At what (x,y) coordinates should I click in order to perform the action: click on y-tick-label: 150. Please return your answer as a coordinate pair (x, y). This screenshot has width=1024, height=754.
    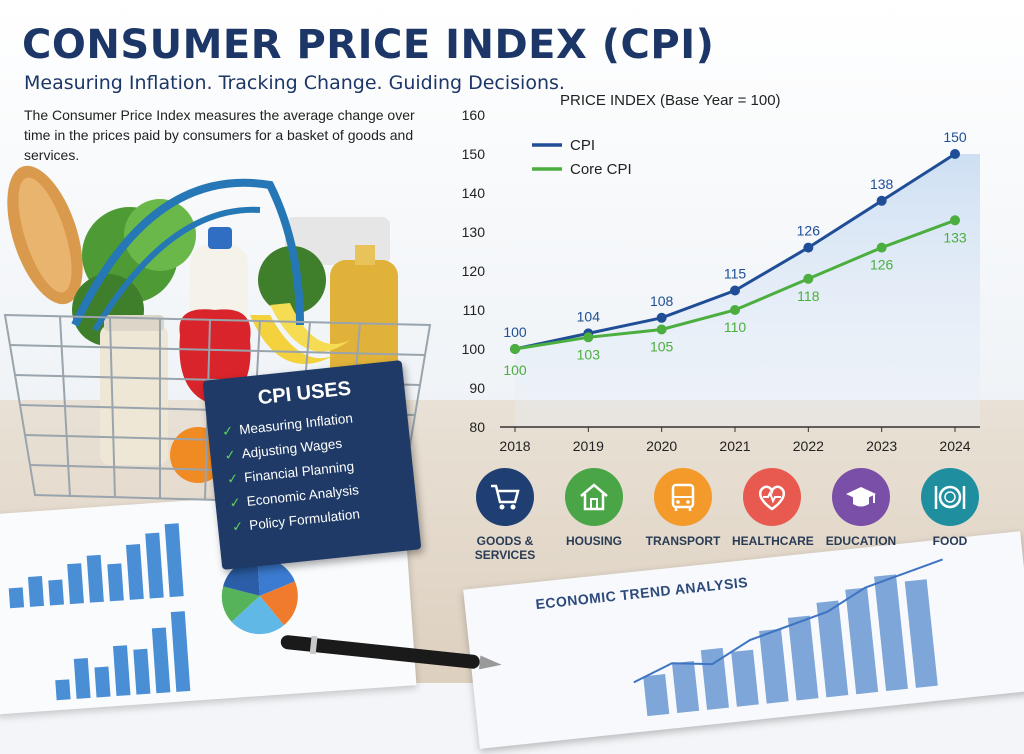
    Looking at the image, I should click on (474, 154).